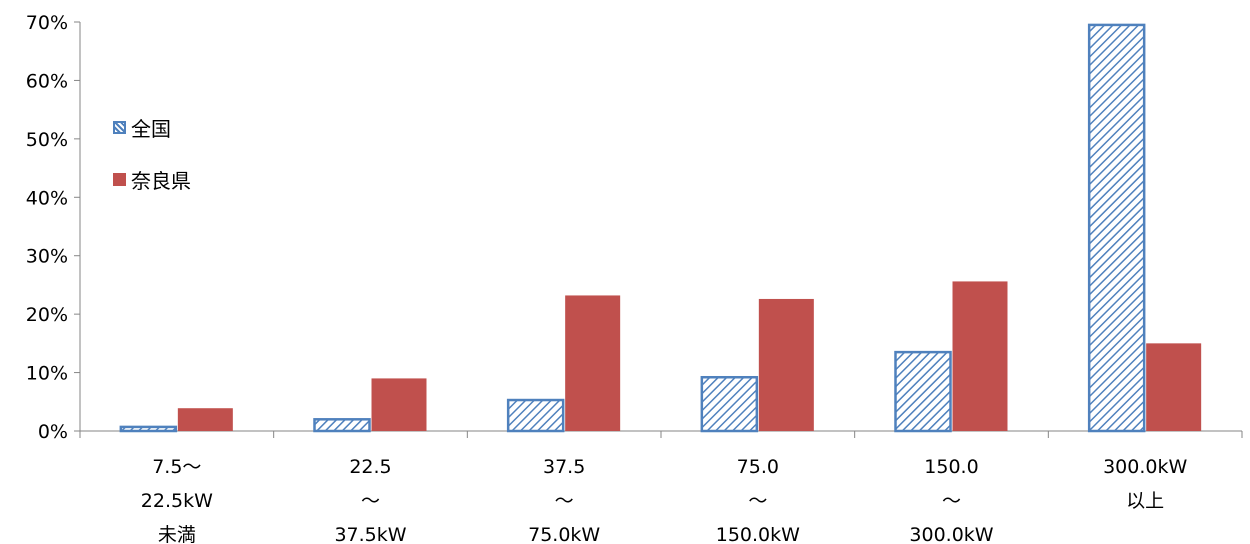 This screenshot has height=544, width=1250. I want to click on x-category-label: 7.5〜, so click(176, 467).